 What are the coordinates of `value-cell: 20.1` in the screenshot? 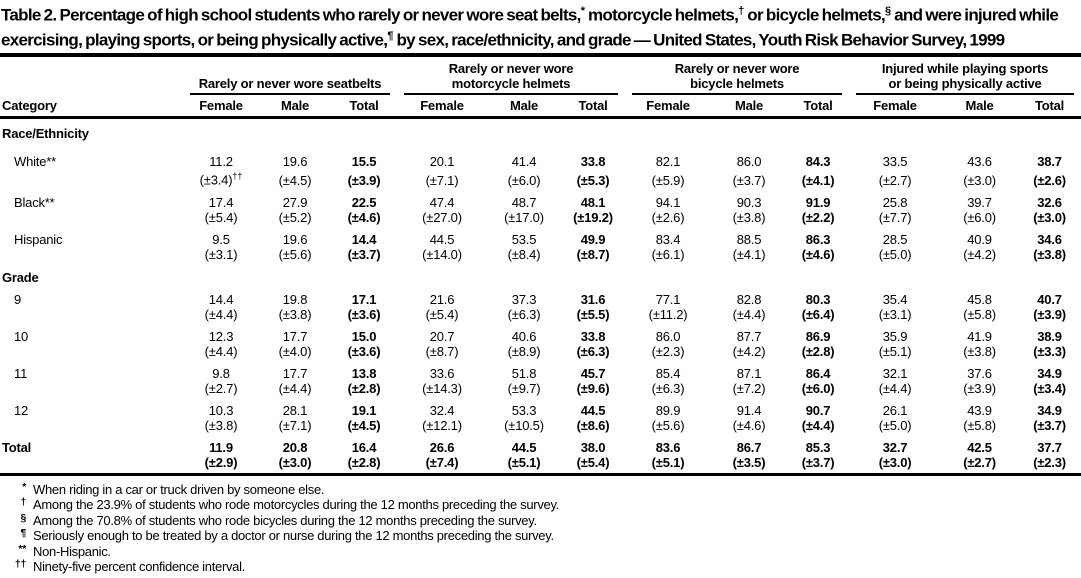 It's located at (442, 162).